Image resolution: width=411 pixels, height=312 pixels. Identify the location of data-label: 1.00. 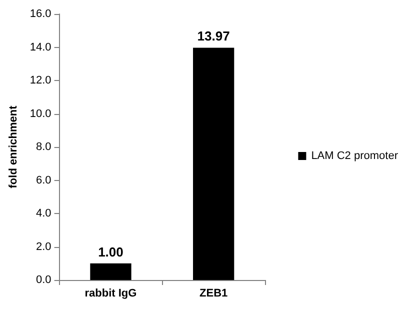
(111, 252).